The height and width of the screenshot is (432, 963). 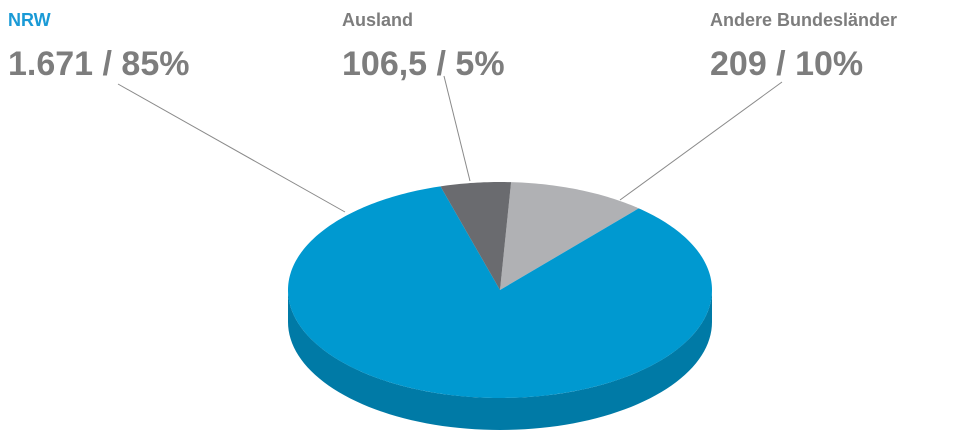 What do you see at coordinates (29, 20) in the screenshot?
I see `slice-name: NRW` at bounding box center [29, 20].